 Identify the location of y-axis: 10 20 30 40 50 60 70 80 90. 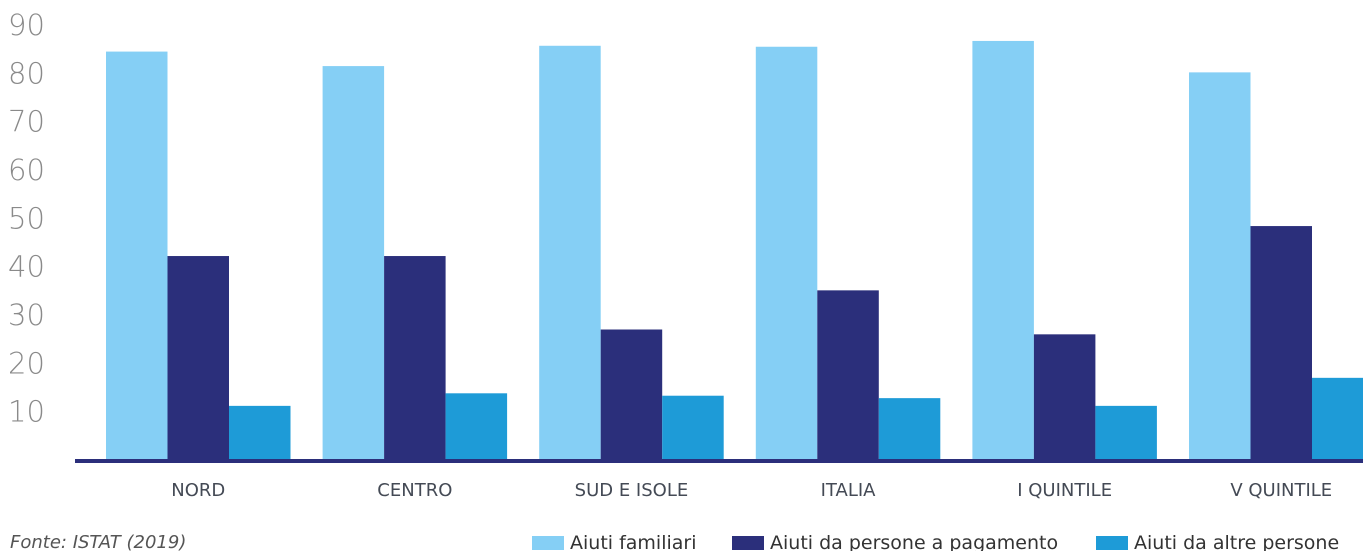
(26, 218).